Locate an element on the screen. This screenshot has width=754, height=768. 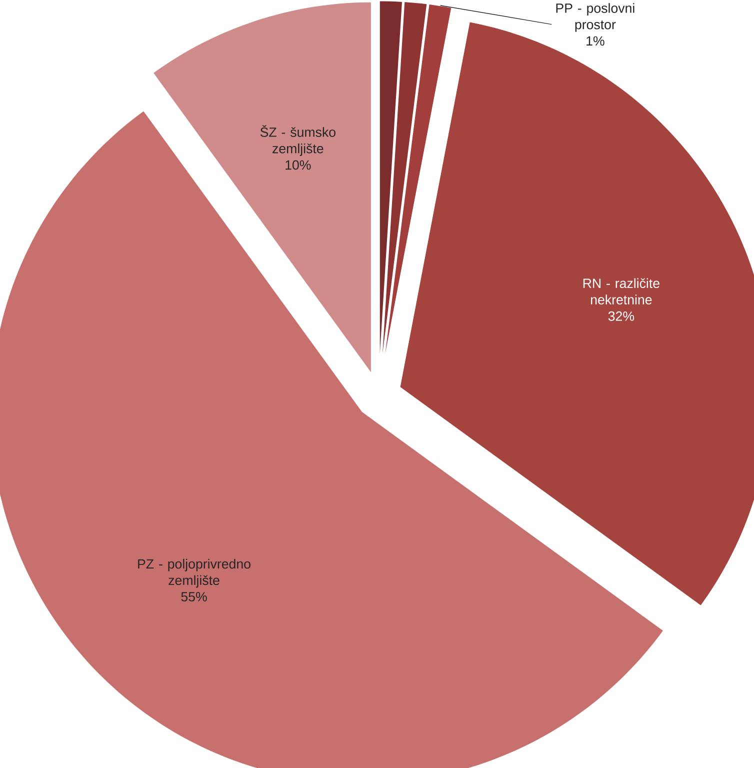
slice-label: RN - različite nekretnine is located at coordinates (621, 291).